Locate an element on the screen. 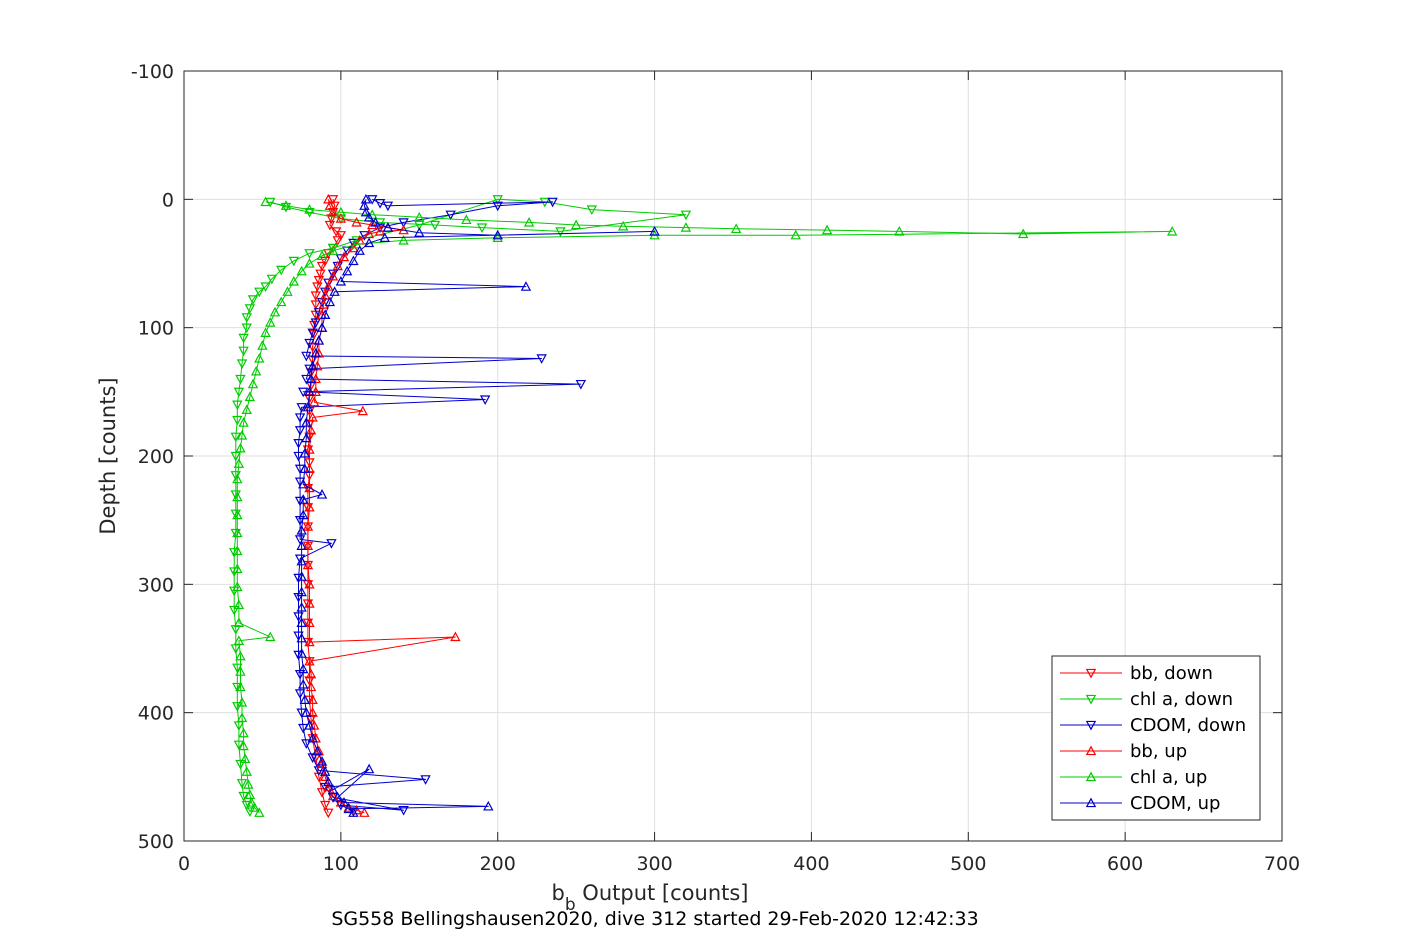  x-tick-label: 600 is located at coordinates (1125, 864).